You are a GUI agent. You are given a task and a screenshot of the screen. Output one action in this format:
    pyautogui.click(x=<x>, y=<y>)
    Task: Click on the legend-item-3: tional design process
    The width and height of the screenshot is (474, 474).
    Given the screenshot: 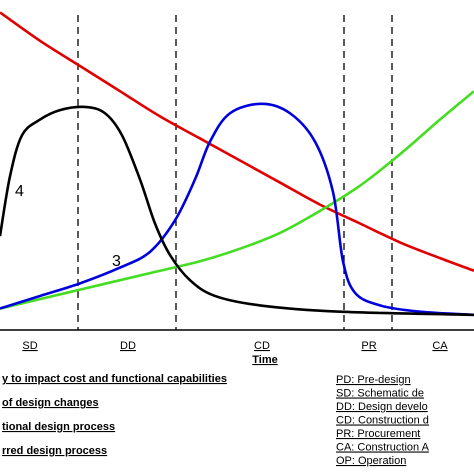 What is the action you would take?
    pyautogui.click(x=58, y=427)
    